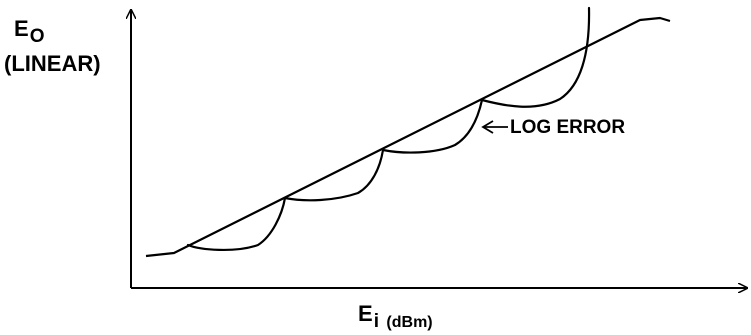 The width and height of the screenshot is (751, 335). I want to click on y-axis-subscript: O, so click(37, 36).